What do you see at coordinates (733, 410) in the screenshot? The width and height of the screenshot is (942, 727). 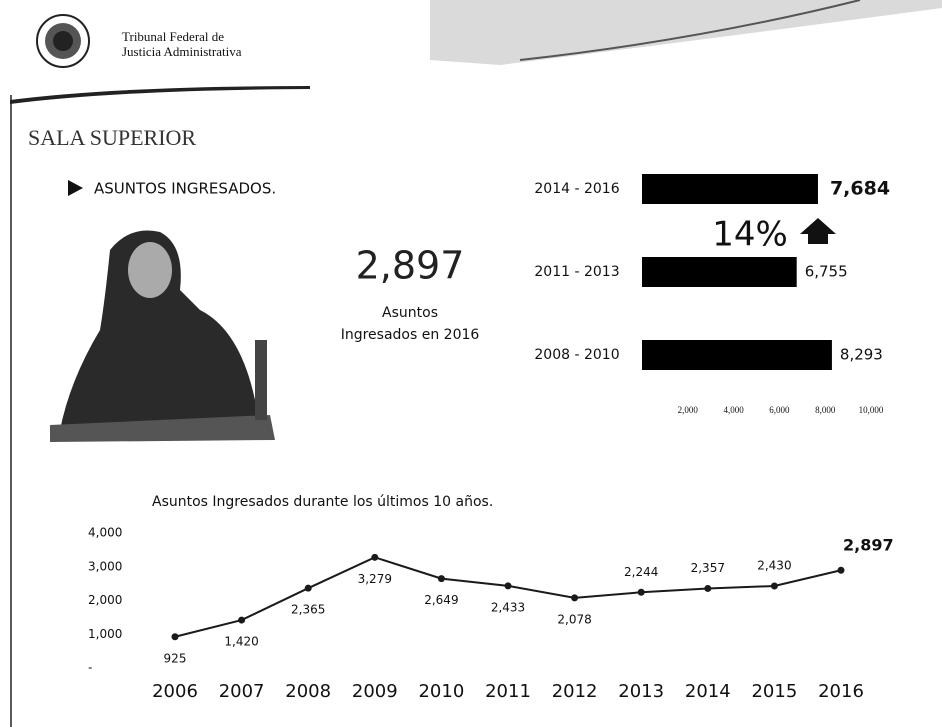 I see `x-tick-label: 4,000` at bounding box center [733, 410].